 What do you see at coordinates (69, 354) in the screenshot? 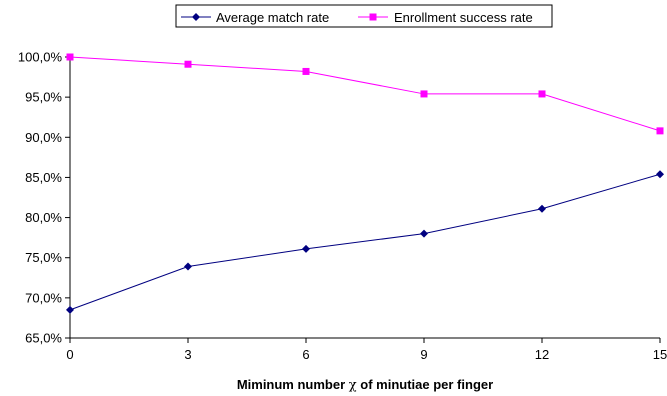
I see `x-tick-label: 0` at bounding box center [69, 354].